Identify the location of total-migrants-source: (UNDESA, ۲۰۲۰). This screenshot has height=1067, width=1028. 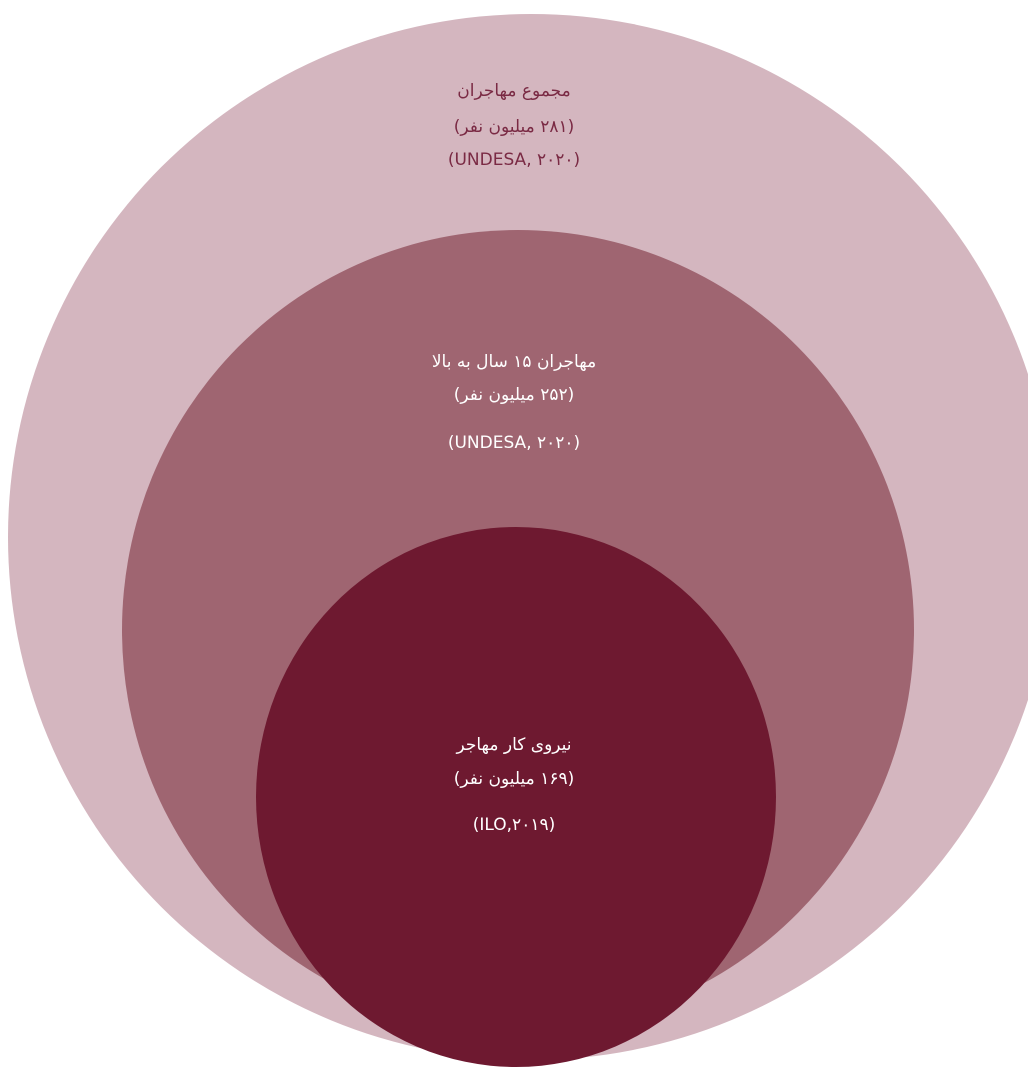
(514, 160).